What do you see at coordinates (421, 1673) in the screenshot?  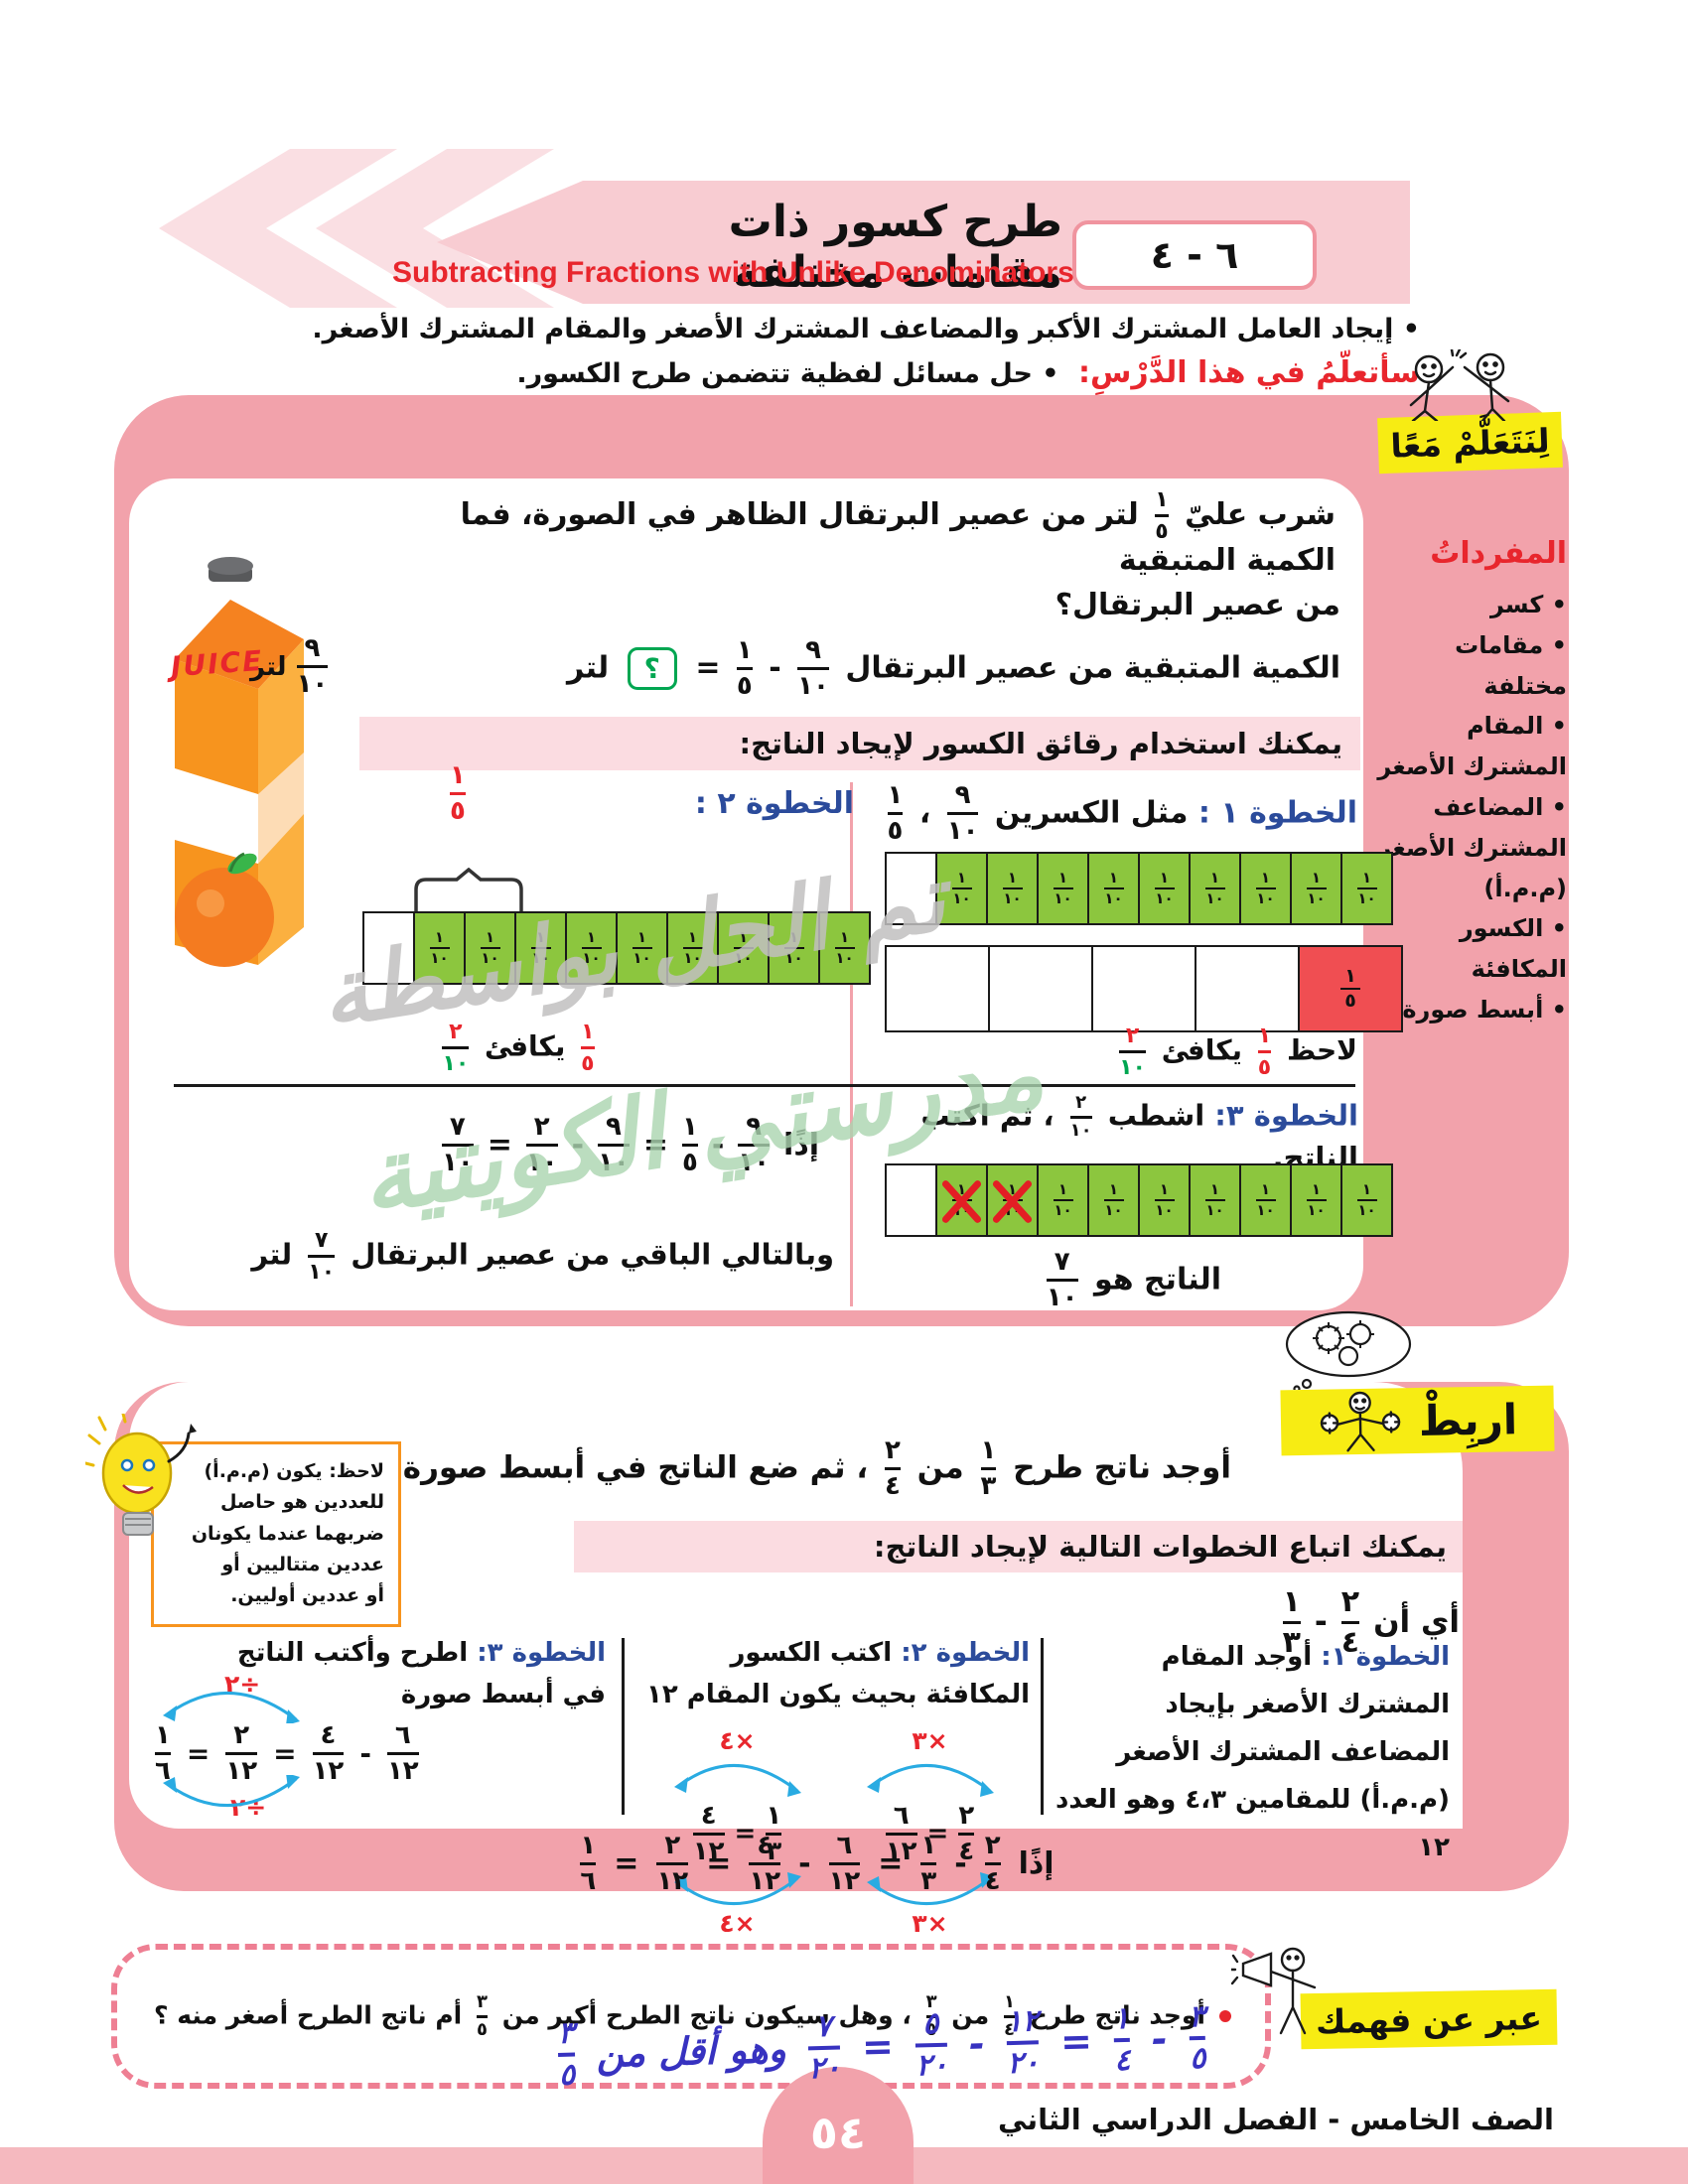 I see `connect-step3-column: الخطوة ٣: اطرح وأكتب الناتج في أبسط صورة` at bounding box center [421, 1673].